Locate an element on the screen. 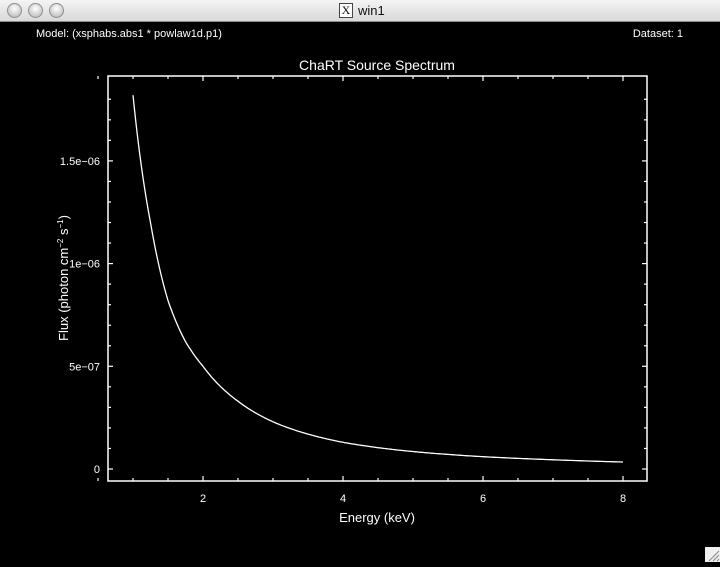 This screenshot has width=720, height=567. window-titlebar: X win1 is located at coordinates (360, 11).